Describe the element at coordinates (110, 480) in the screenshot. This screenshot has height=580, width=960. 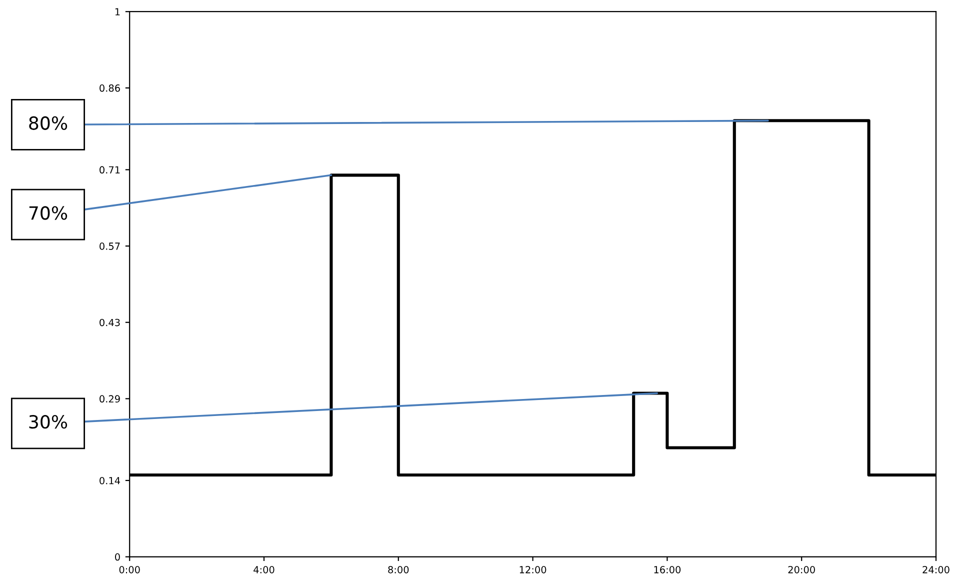
I see `y-tick-label: 0.14` at that location.